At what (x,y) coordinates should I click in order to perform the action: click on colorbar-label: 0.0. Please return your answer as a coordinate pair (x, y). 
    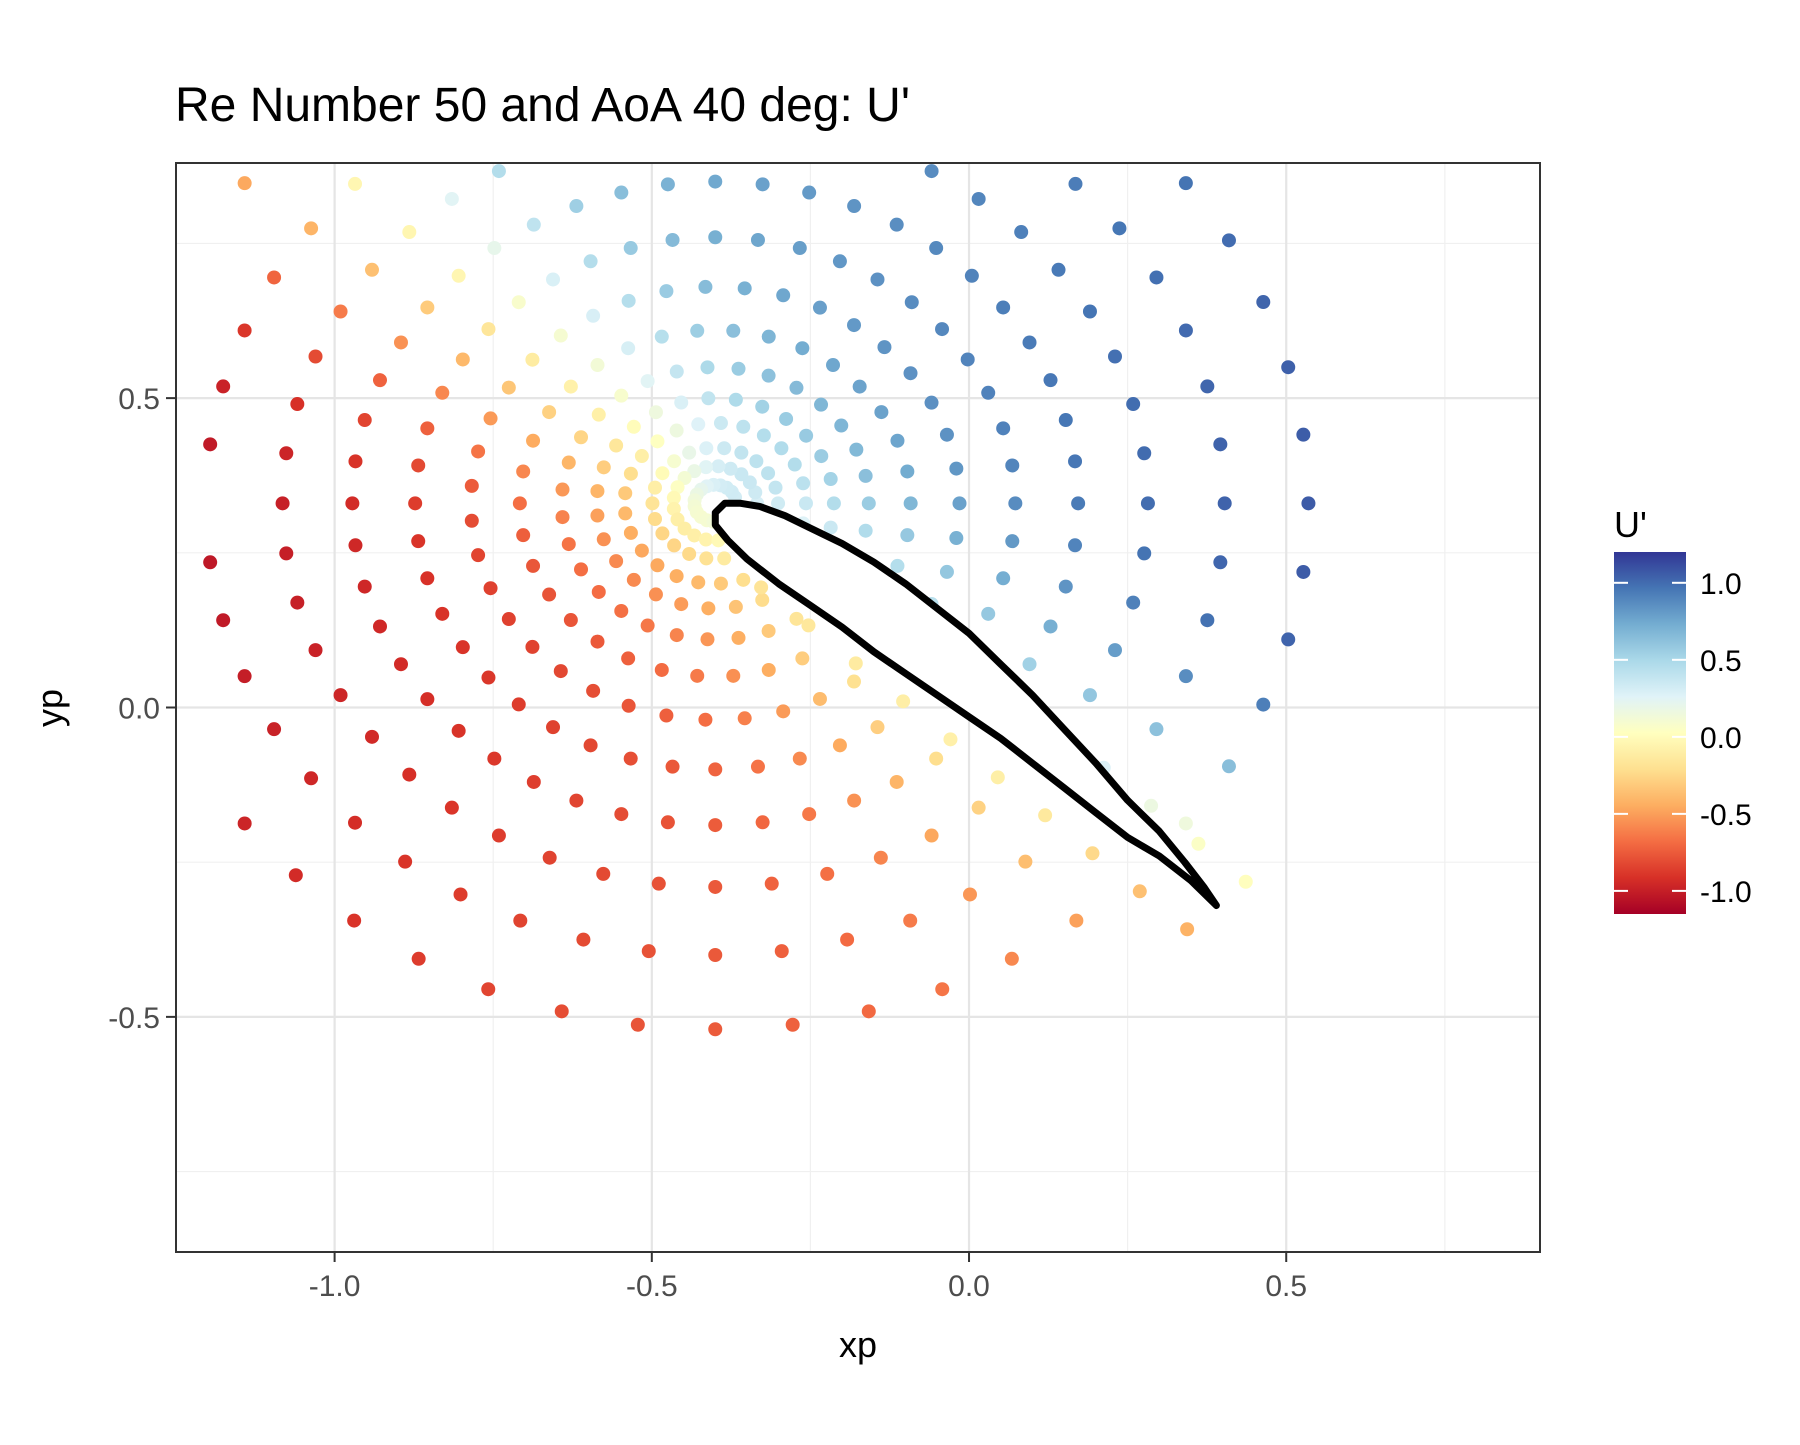
    Looking at the image, I should click on (1721, 738).